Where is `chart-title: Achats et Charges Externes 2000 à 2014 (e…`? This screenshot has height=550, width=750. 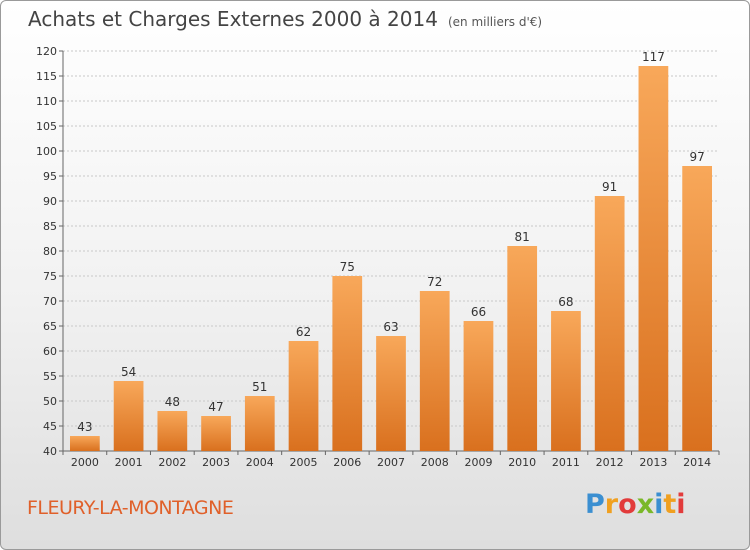
chart-title: Achats et Charges Externes 2000 à 2014 (e… is located at coordinates (285, 19).